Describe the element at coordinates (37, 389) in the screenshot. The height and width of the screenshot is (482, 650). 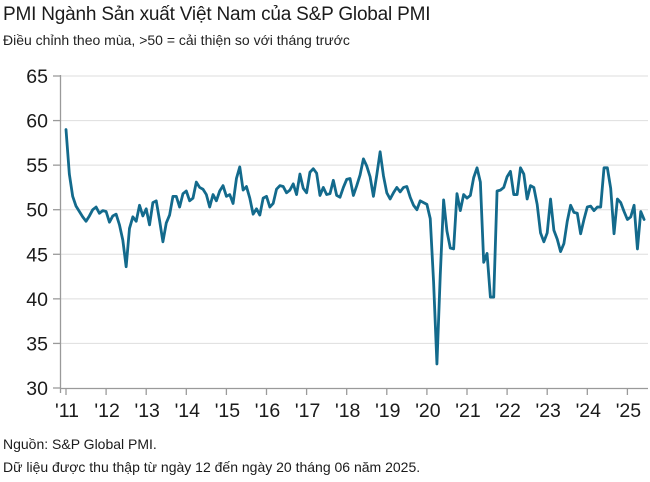
I see `y-tick-label: 30` at that location.